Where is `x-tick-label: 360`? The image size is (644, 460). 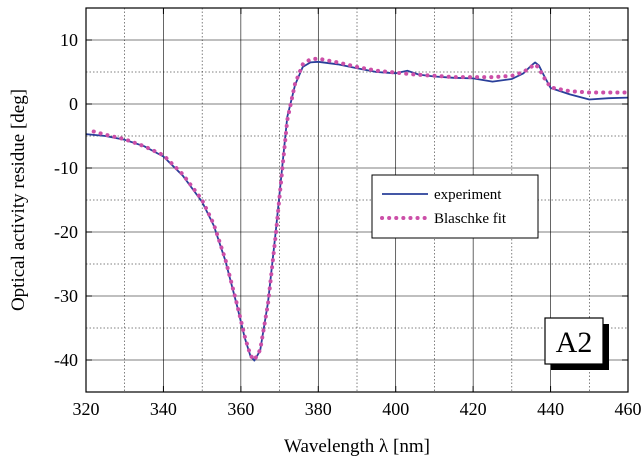 x-tick-label: 360 is located at coordinates (240, 409).